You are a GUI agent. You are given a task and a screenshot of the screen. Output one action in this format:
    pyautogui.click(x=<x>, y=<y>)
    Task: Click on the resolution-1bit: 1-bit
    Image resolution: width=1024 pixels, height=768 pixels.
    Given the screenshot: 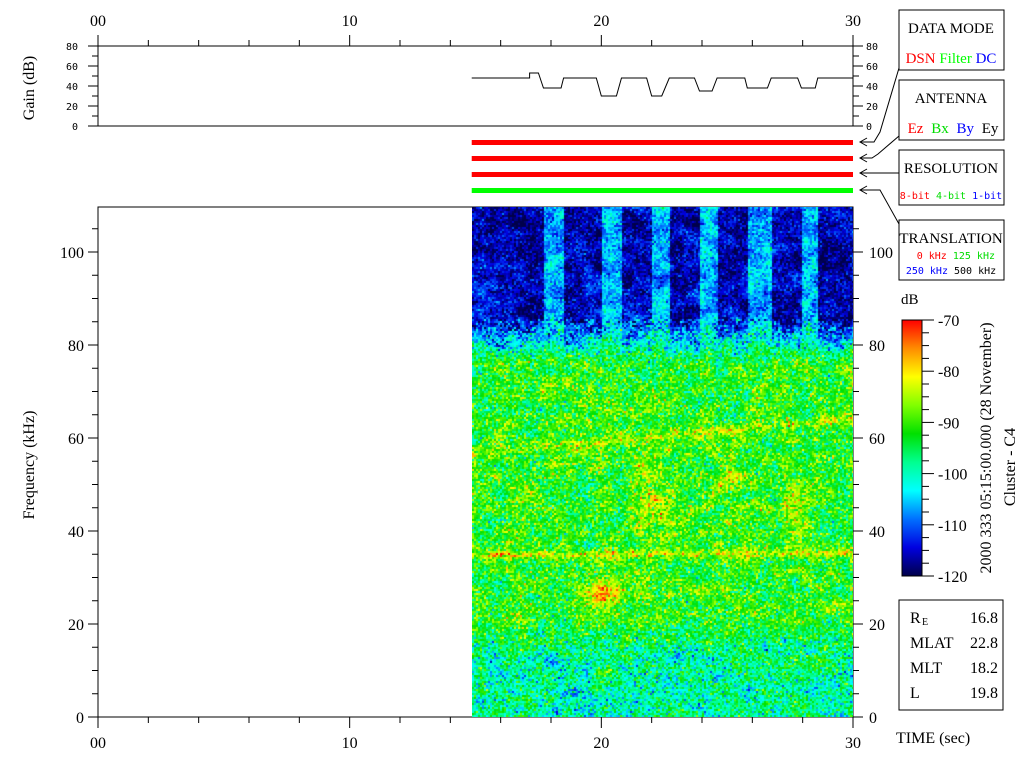 What is the action you would take?
    pyautogui.click(x=987, y=196)
    